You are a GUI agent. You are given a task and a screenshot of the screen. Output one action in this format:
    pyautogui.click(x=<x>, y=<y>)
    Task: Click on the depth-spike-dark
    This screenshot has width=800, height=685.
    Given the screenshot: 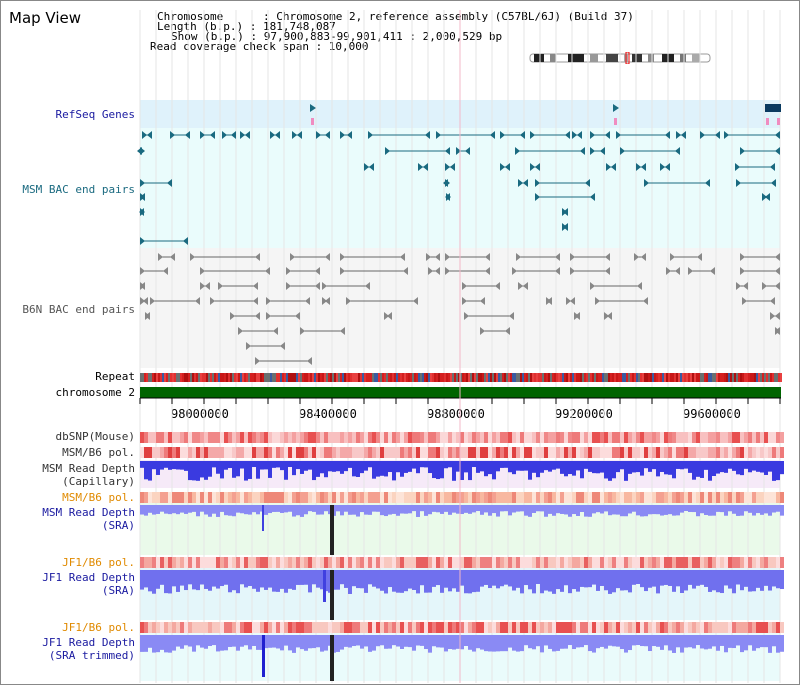 What is the action you would take?
    pyautogui.click(x=332, y=658)
    